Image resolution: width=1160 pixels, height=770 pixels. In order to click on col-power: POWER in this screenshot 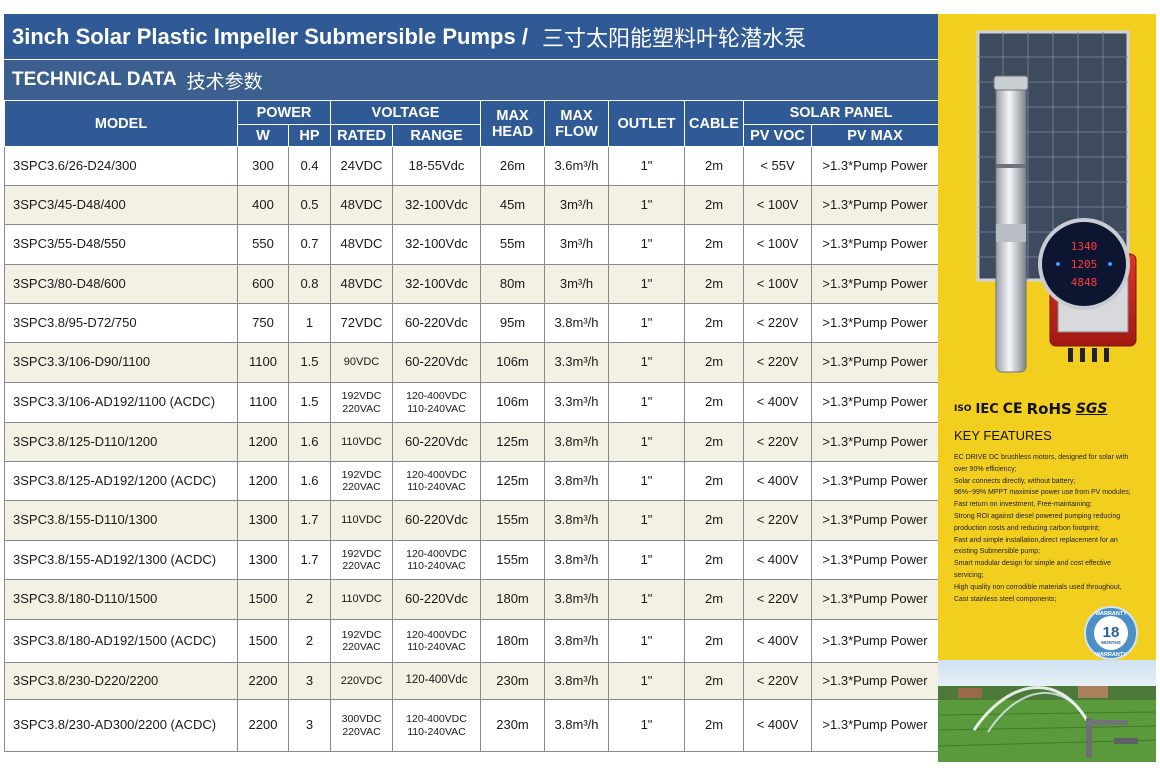, I will do `click(284, 112)`.